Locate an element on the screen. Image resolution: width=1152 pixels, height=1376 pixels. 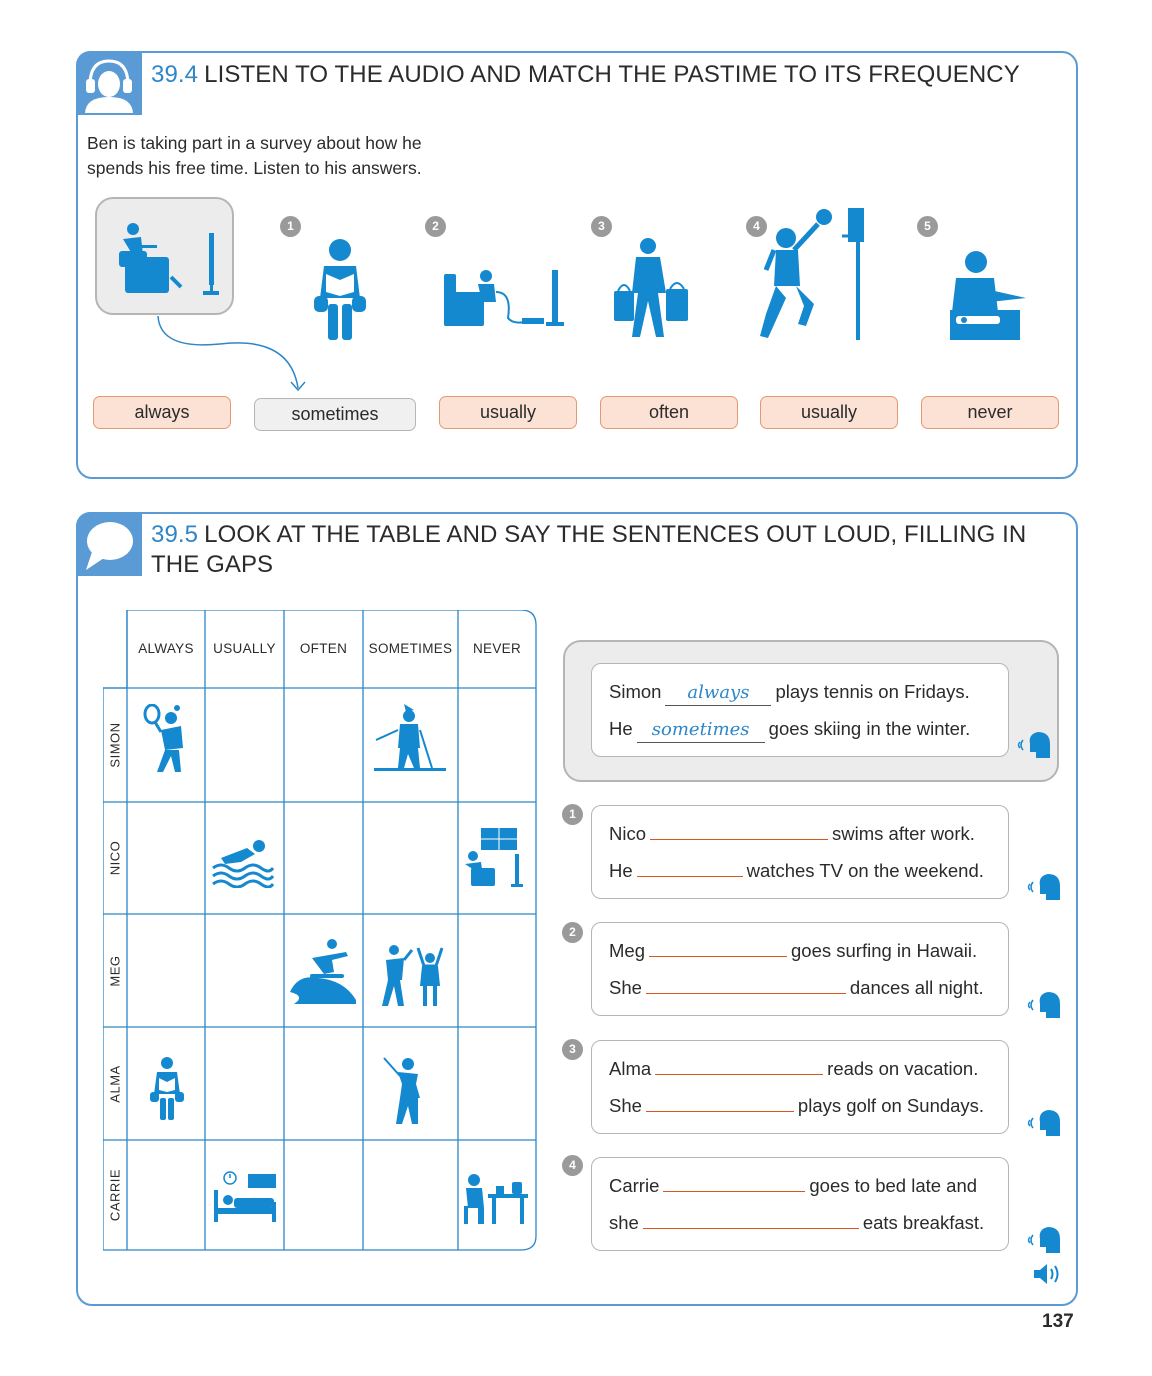
skiing-icon is located at coordinates (410, 737).